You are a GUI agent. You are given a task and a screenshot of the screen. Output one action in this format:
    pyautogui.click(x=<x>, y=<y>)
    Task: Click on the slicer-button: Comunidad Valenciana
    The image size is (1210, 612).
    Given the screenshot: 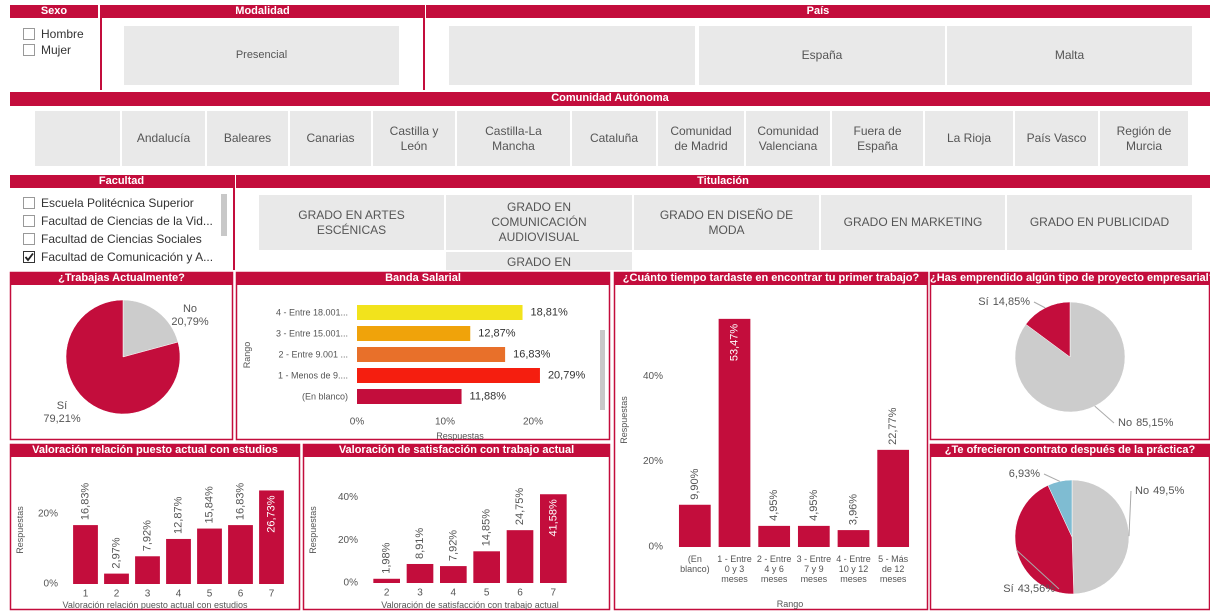 What is the action you would take?
    pyautogui.click(x=788, y=138)
    